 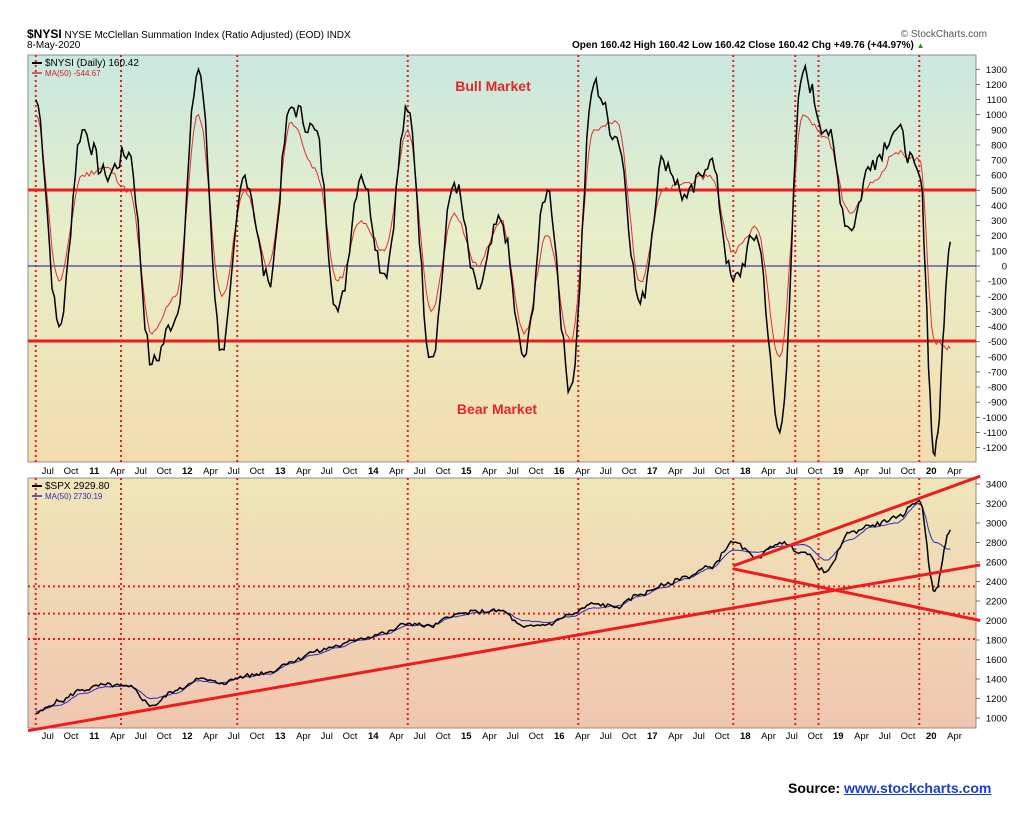 I want to click on nysi-y-tick-label: -1100, so click(x=995, y=433).